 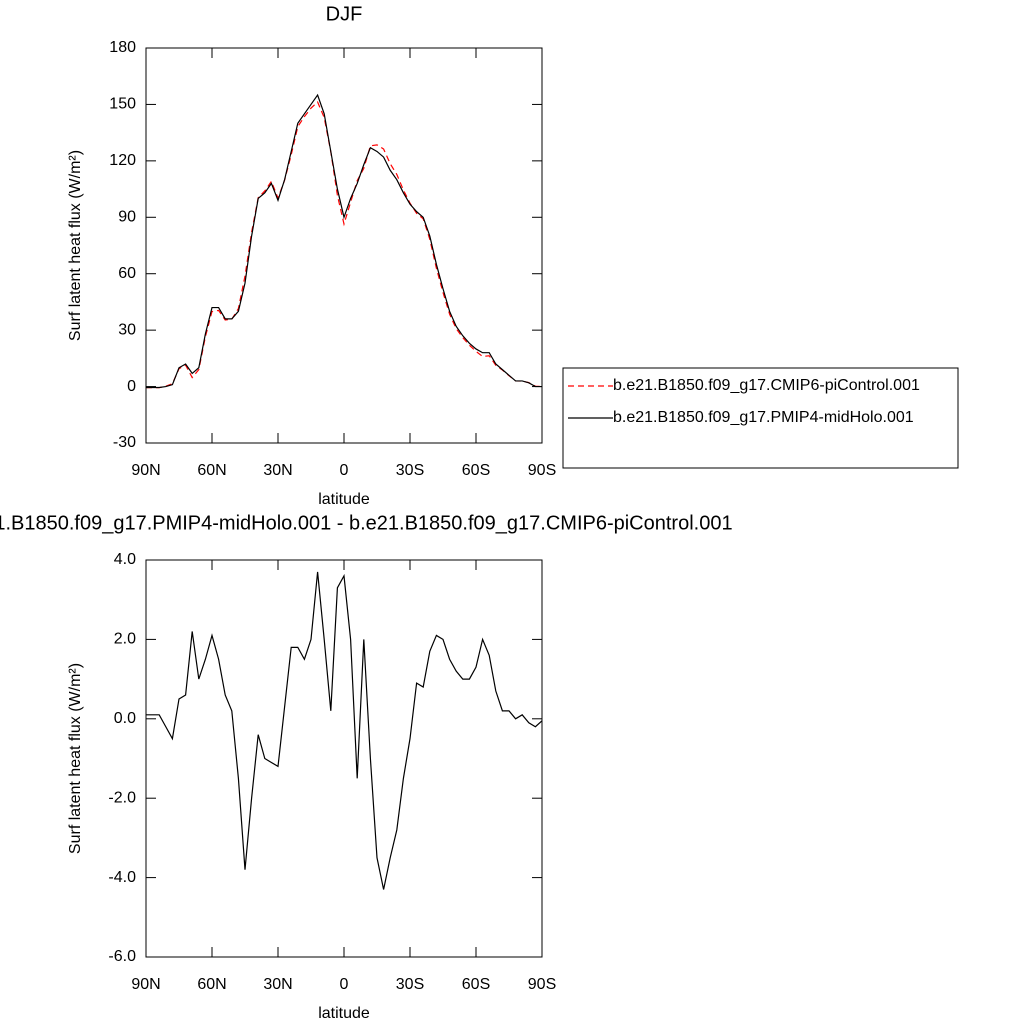 What do you see at coordinates (122, 160) in the screenshot?
I see `y-tick-label: 120` at bounding box center [122, 160].